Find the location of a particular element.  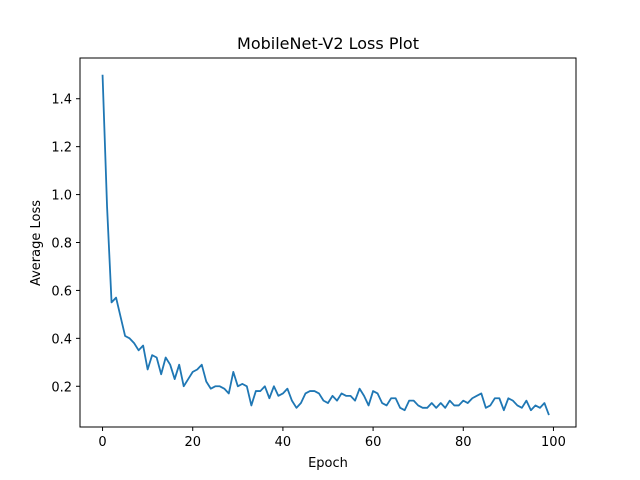

y-tick-label: 0.4 is located at coordinates (61, 339).